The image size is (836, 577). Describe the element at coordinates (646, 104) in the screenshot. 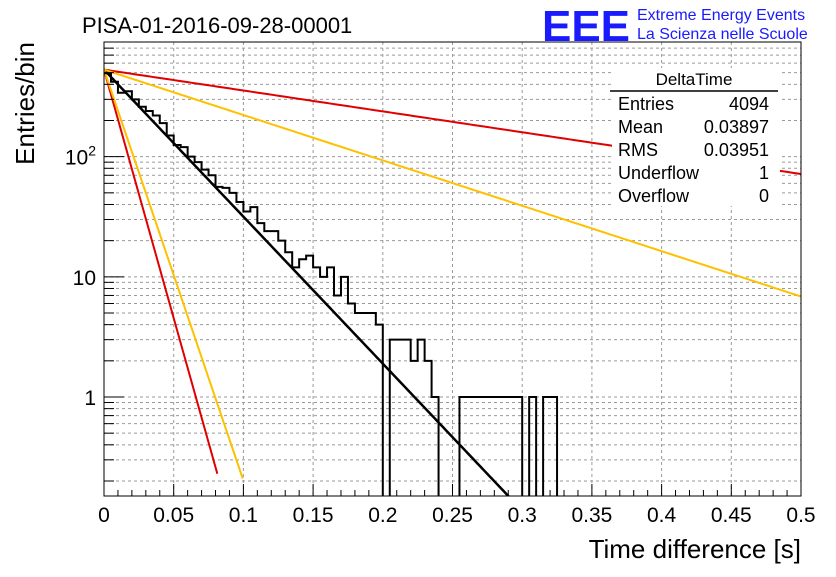

I see `stats-row-label: Entries` at that location.